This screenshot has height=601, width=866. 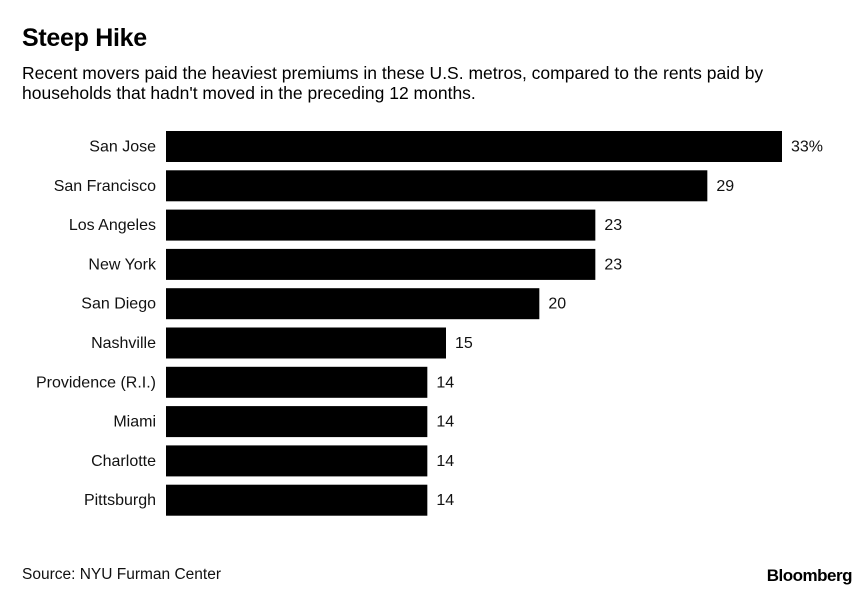 What do you see at coordinates (725, 186) in the screenshot?
I see `value-label: 29` at bounding box center [725, 186].